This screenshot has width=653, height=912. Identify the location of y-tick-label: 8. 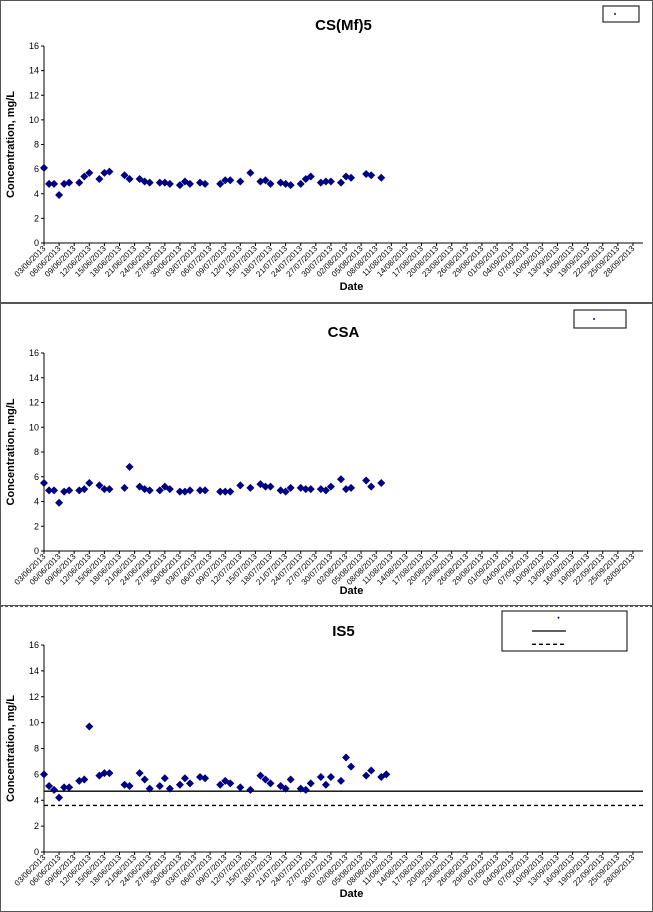
(36, 452).